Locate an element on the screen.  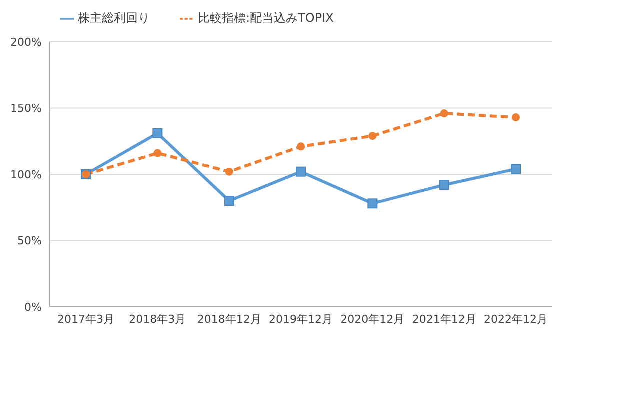
y-tick-label: 150% is located at coordinates (26, 109).